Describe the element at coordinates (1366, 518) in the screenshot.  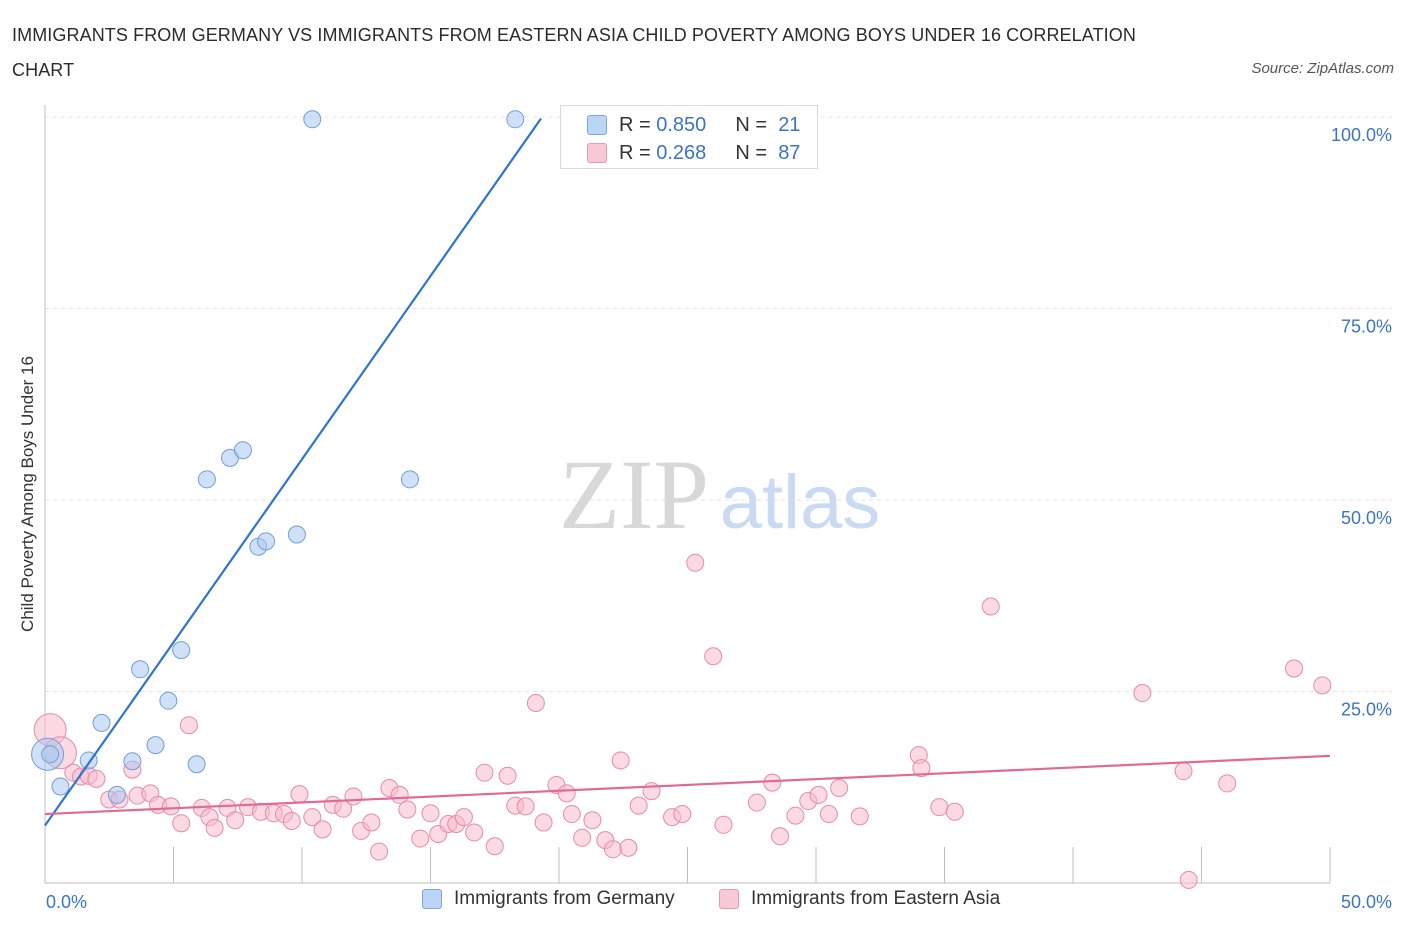
I see `y-tick-label: 50.0%` at that location.